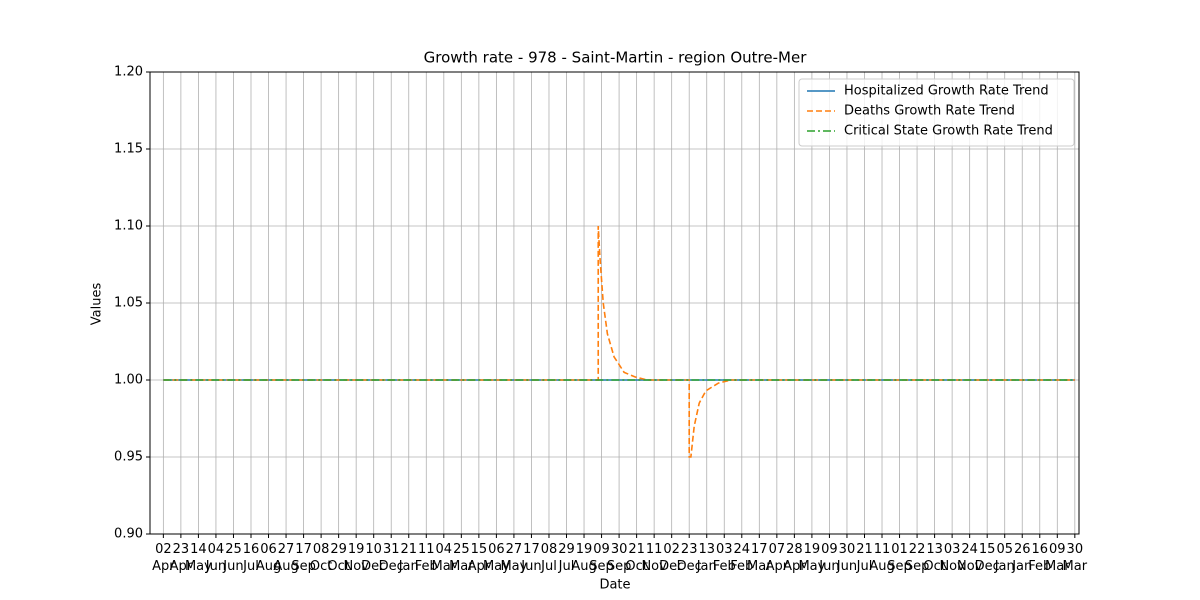 This screenshot has height=600, width=1200. I want to click on legend-box, so click(936, 112).